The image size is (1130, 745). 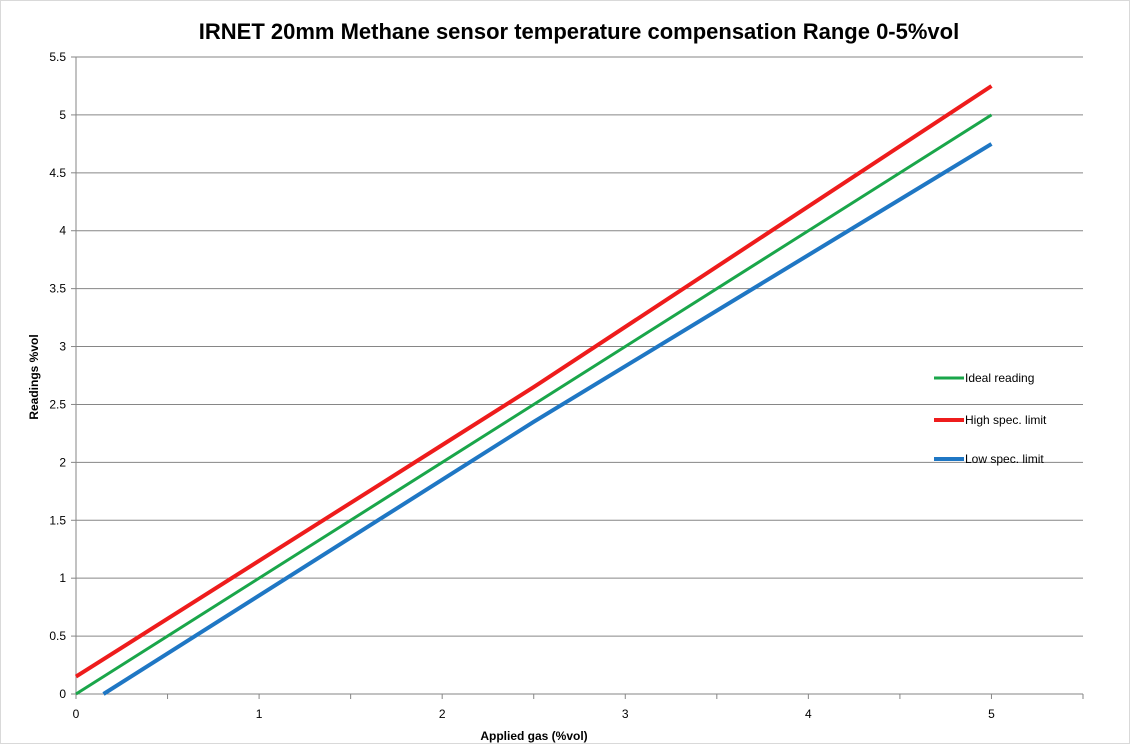 What do you see at coordinates (62, 115) in the screenshot?
I see `y-tick-label: 5` at bounding box center [62, 115].